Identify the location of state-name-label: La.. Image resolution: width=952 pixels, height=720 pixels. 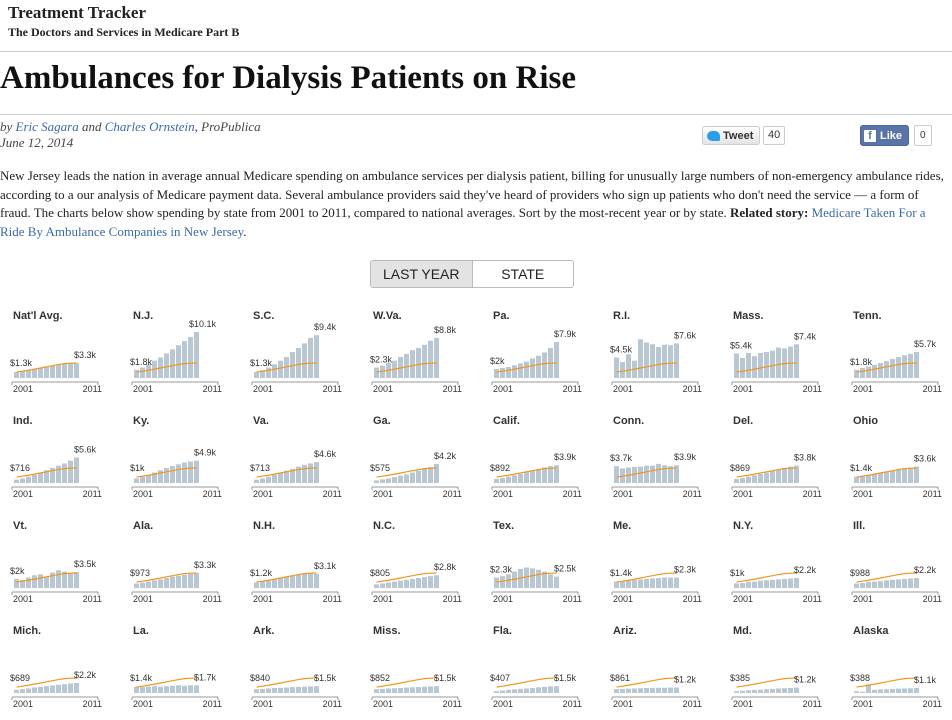
(141, 631).